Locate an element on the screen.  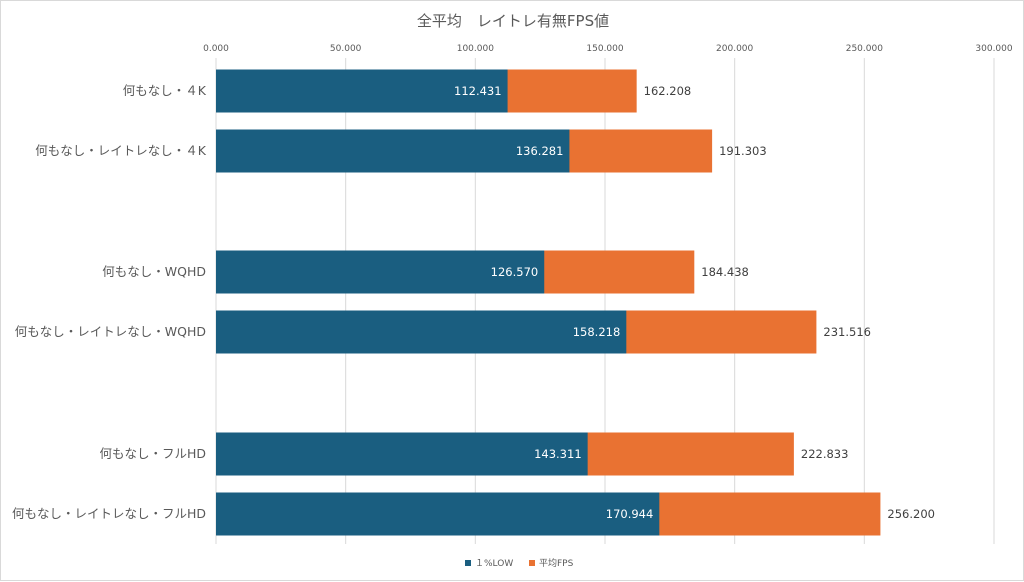
category-label: 何もなし・４K is located at coordinates (165, 90).